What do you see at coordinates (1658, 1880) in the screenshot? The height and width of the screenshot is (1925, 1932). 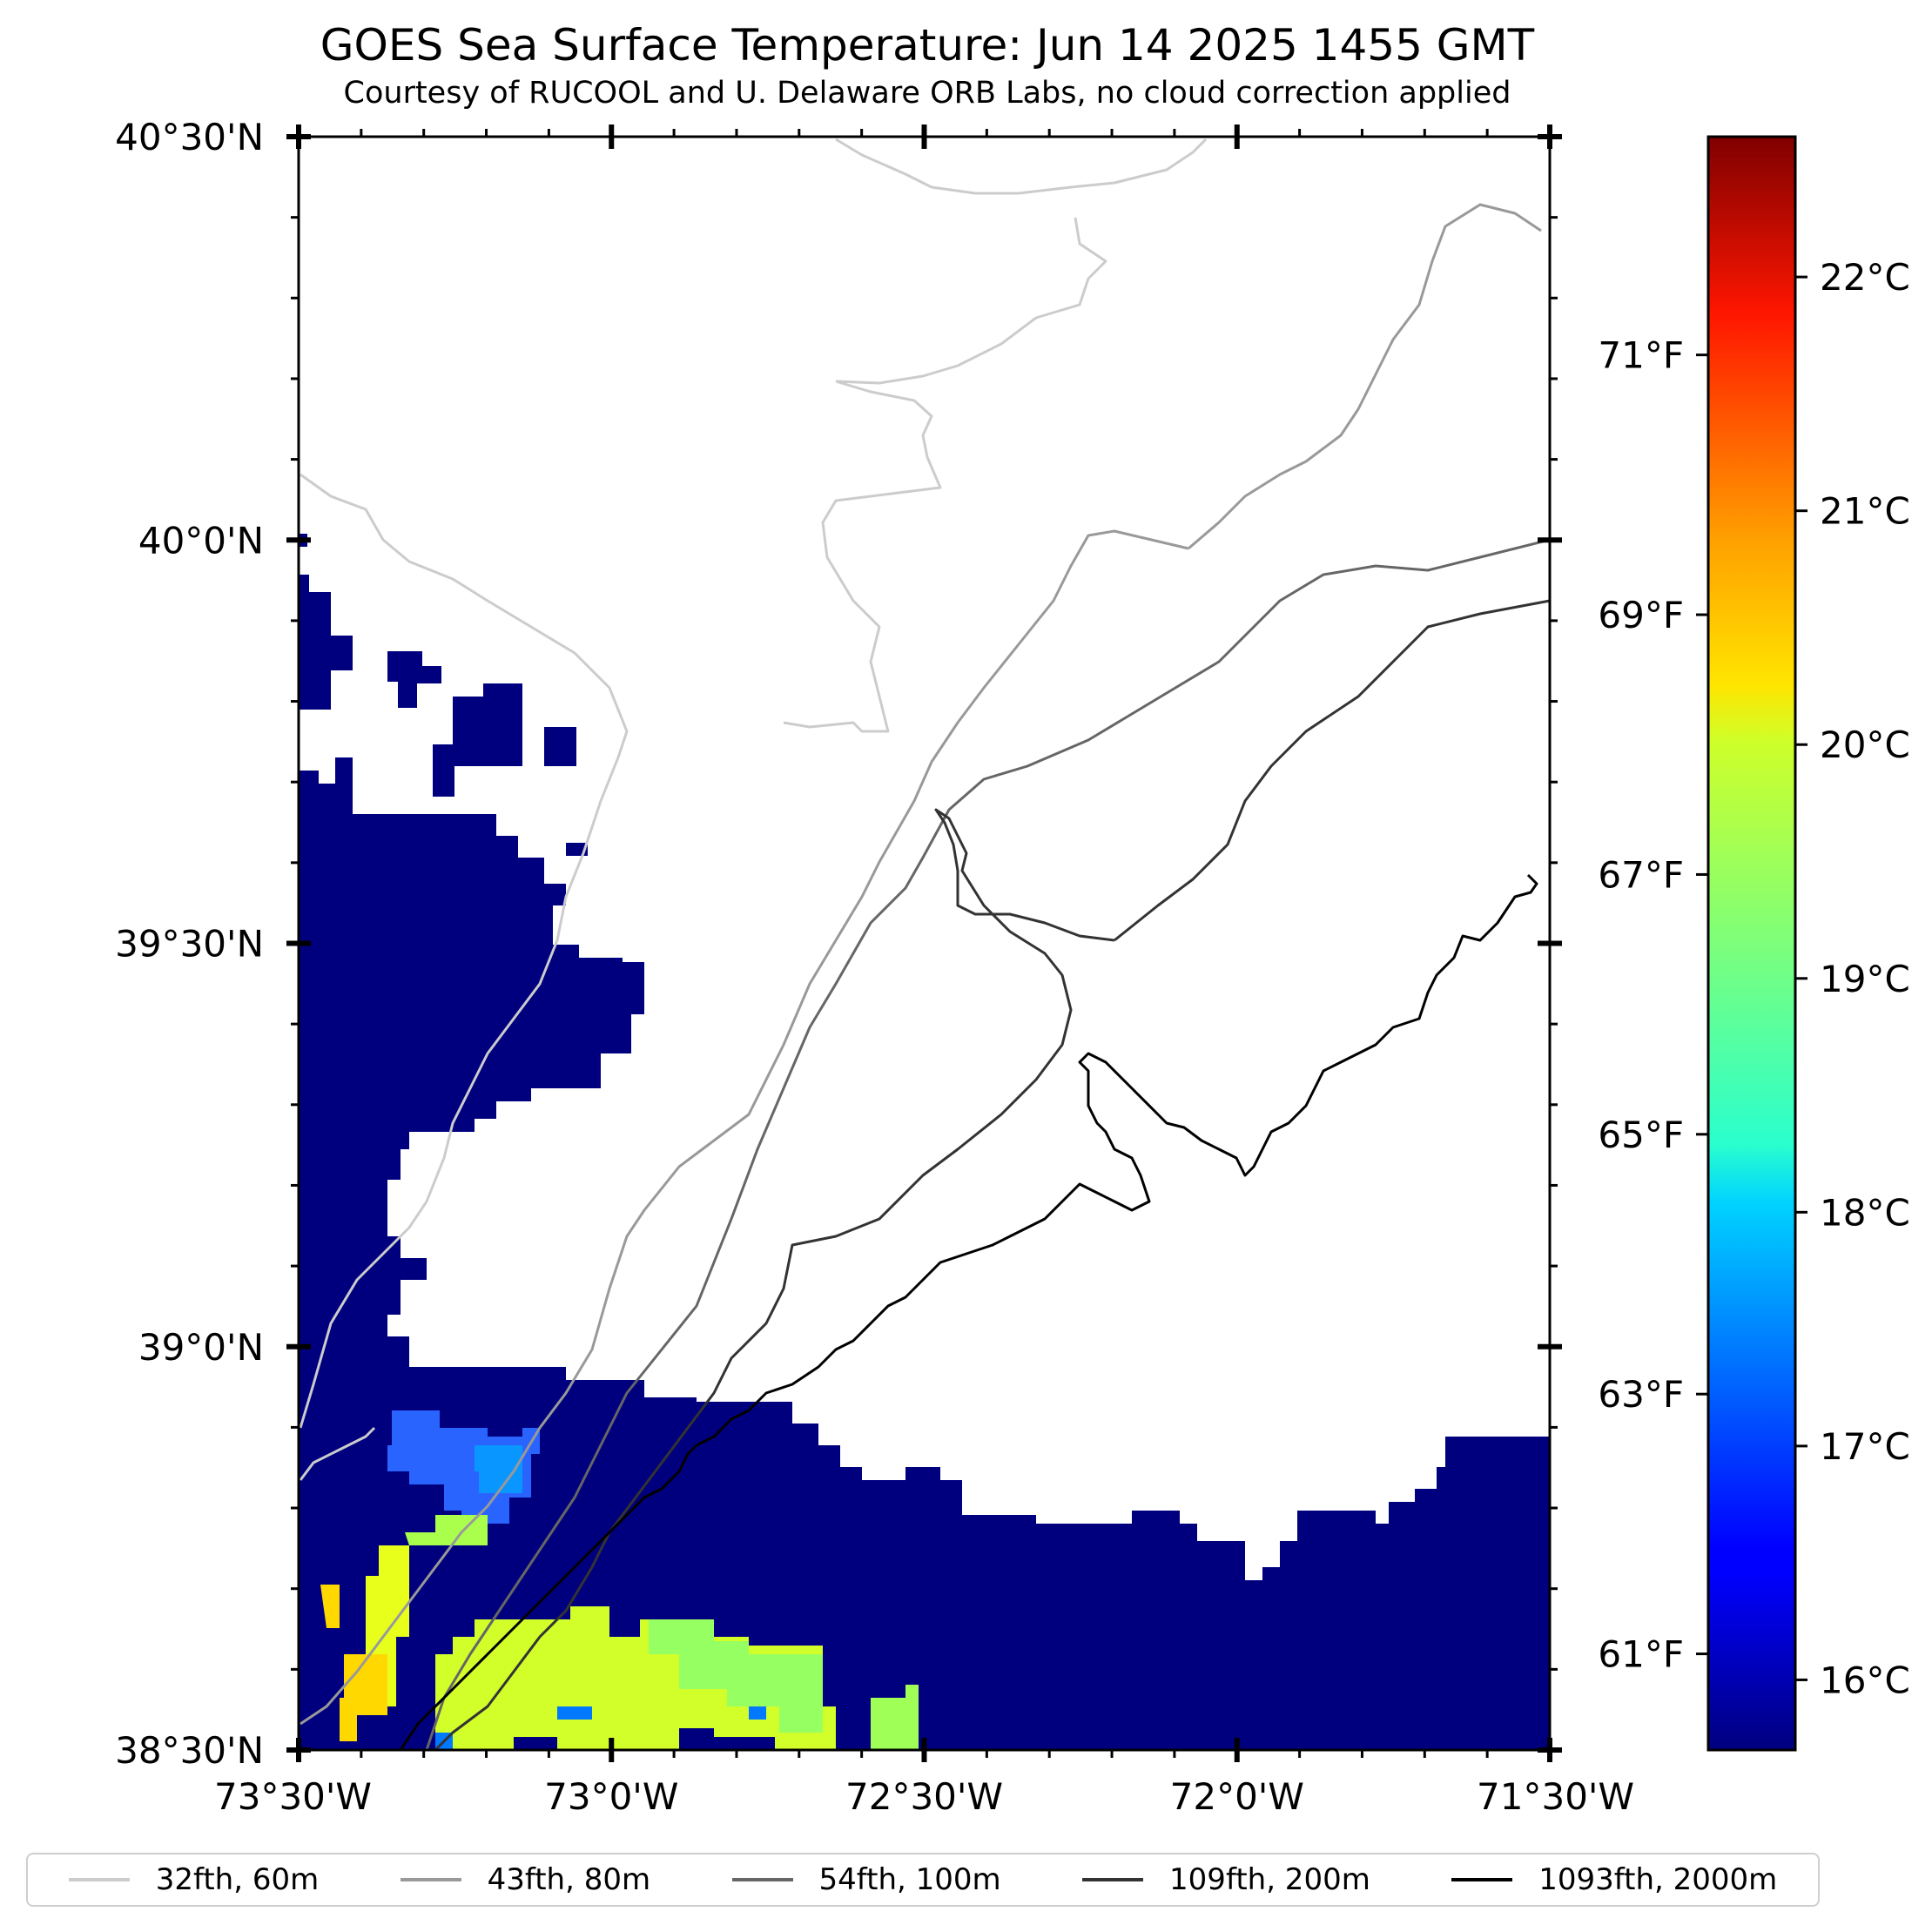 I see `legend-label: 1093fth, 2000m` at bounding box center [1658, 1880].